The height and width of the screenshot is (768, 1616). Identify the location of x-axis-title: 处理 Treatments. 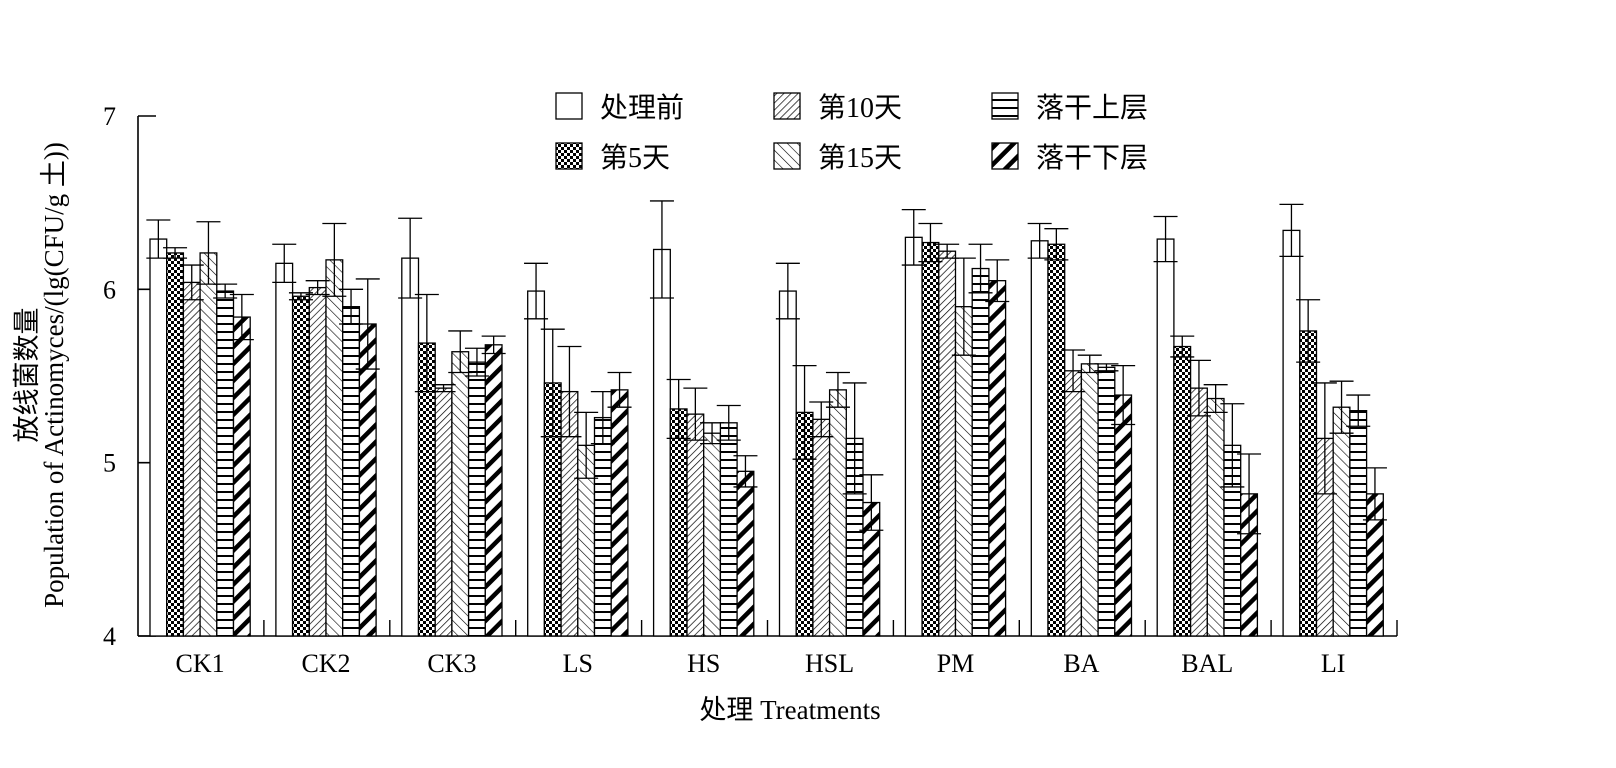
(789, 710).